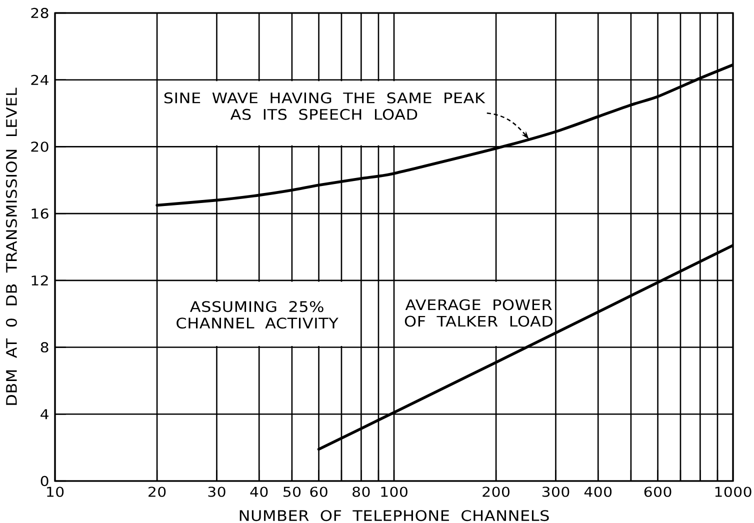  What do you see at coordinates (319, 491) in the screenshot?
I see `x-tick-label: 60` at bounding box center [319, 491].